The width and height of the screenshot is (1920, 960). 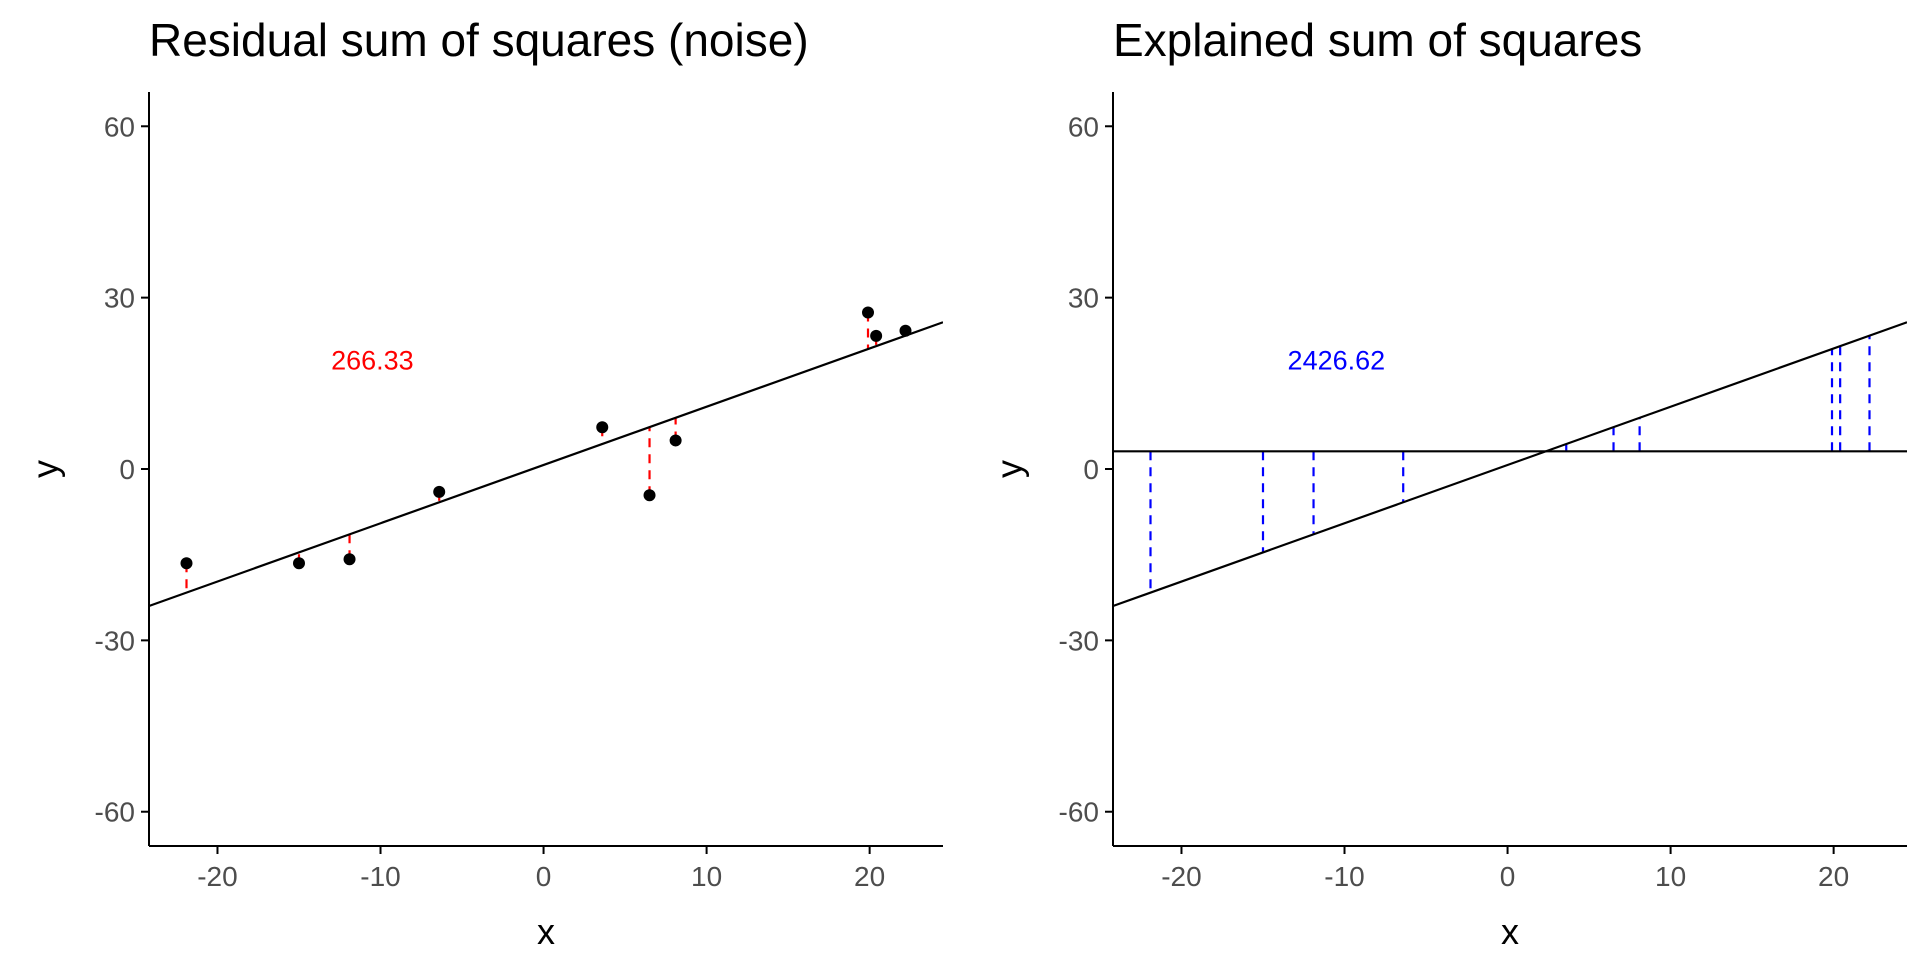 I want to click on sum-of-squares-label: 2426.62, so click(x=1337, y=360).